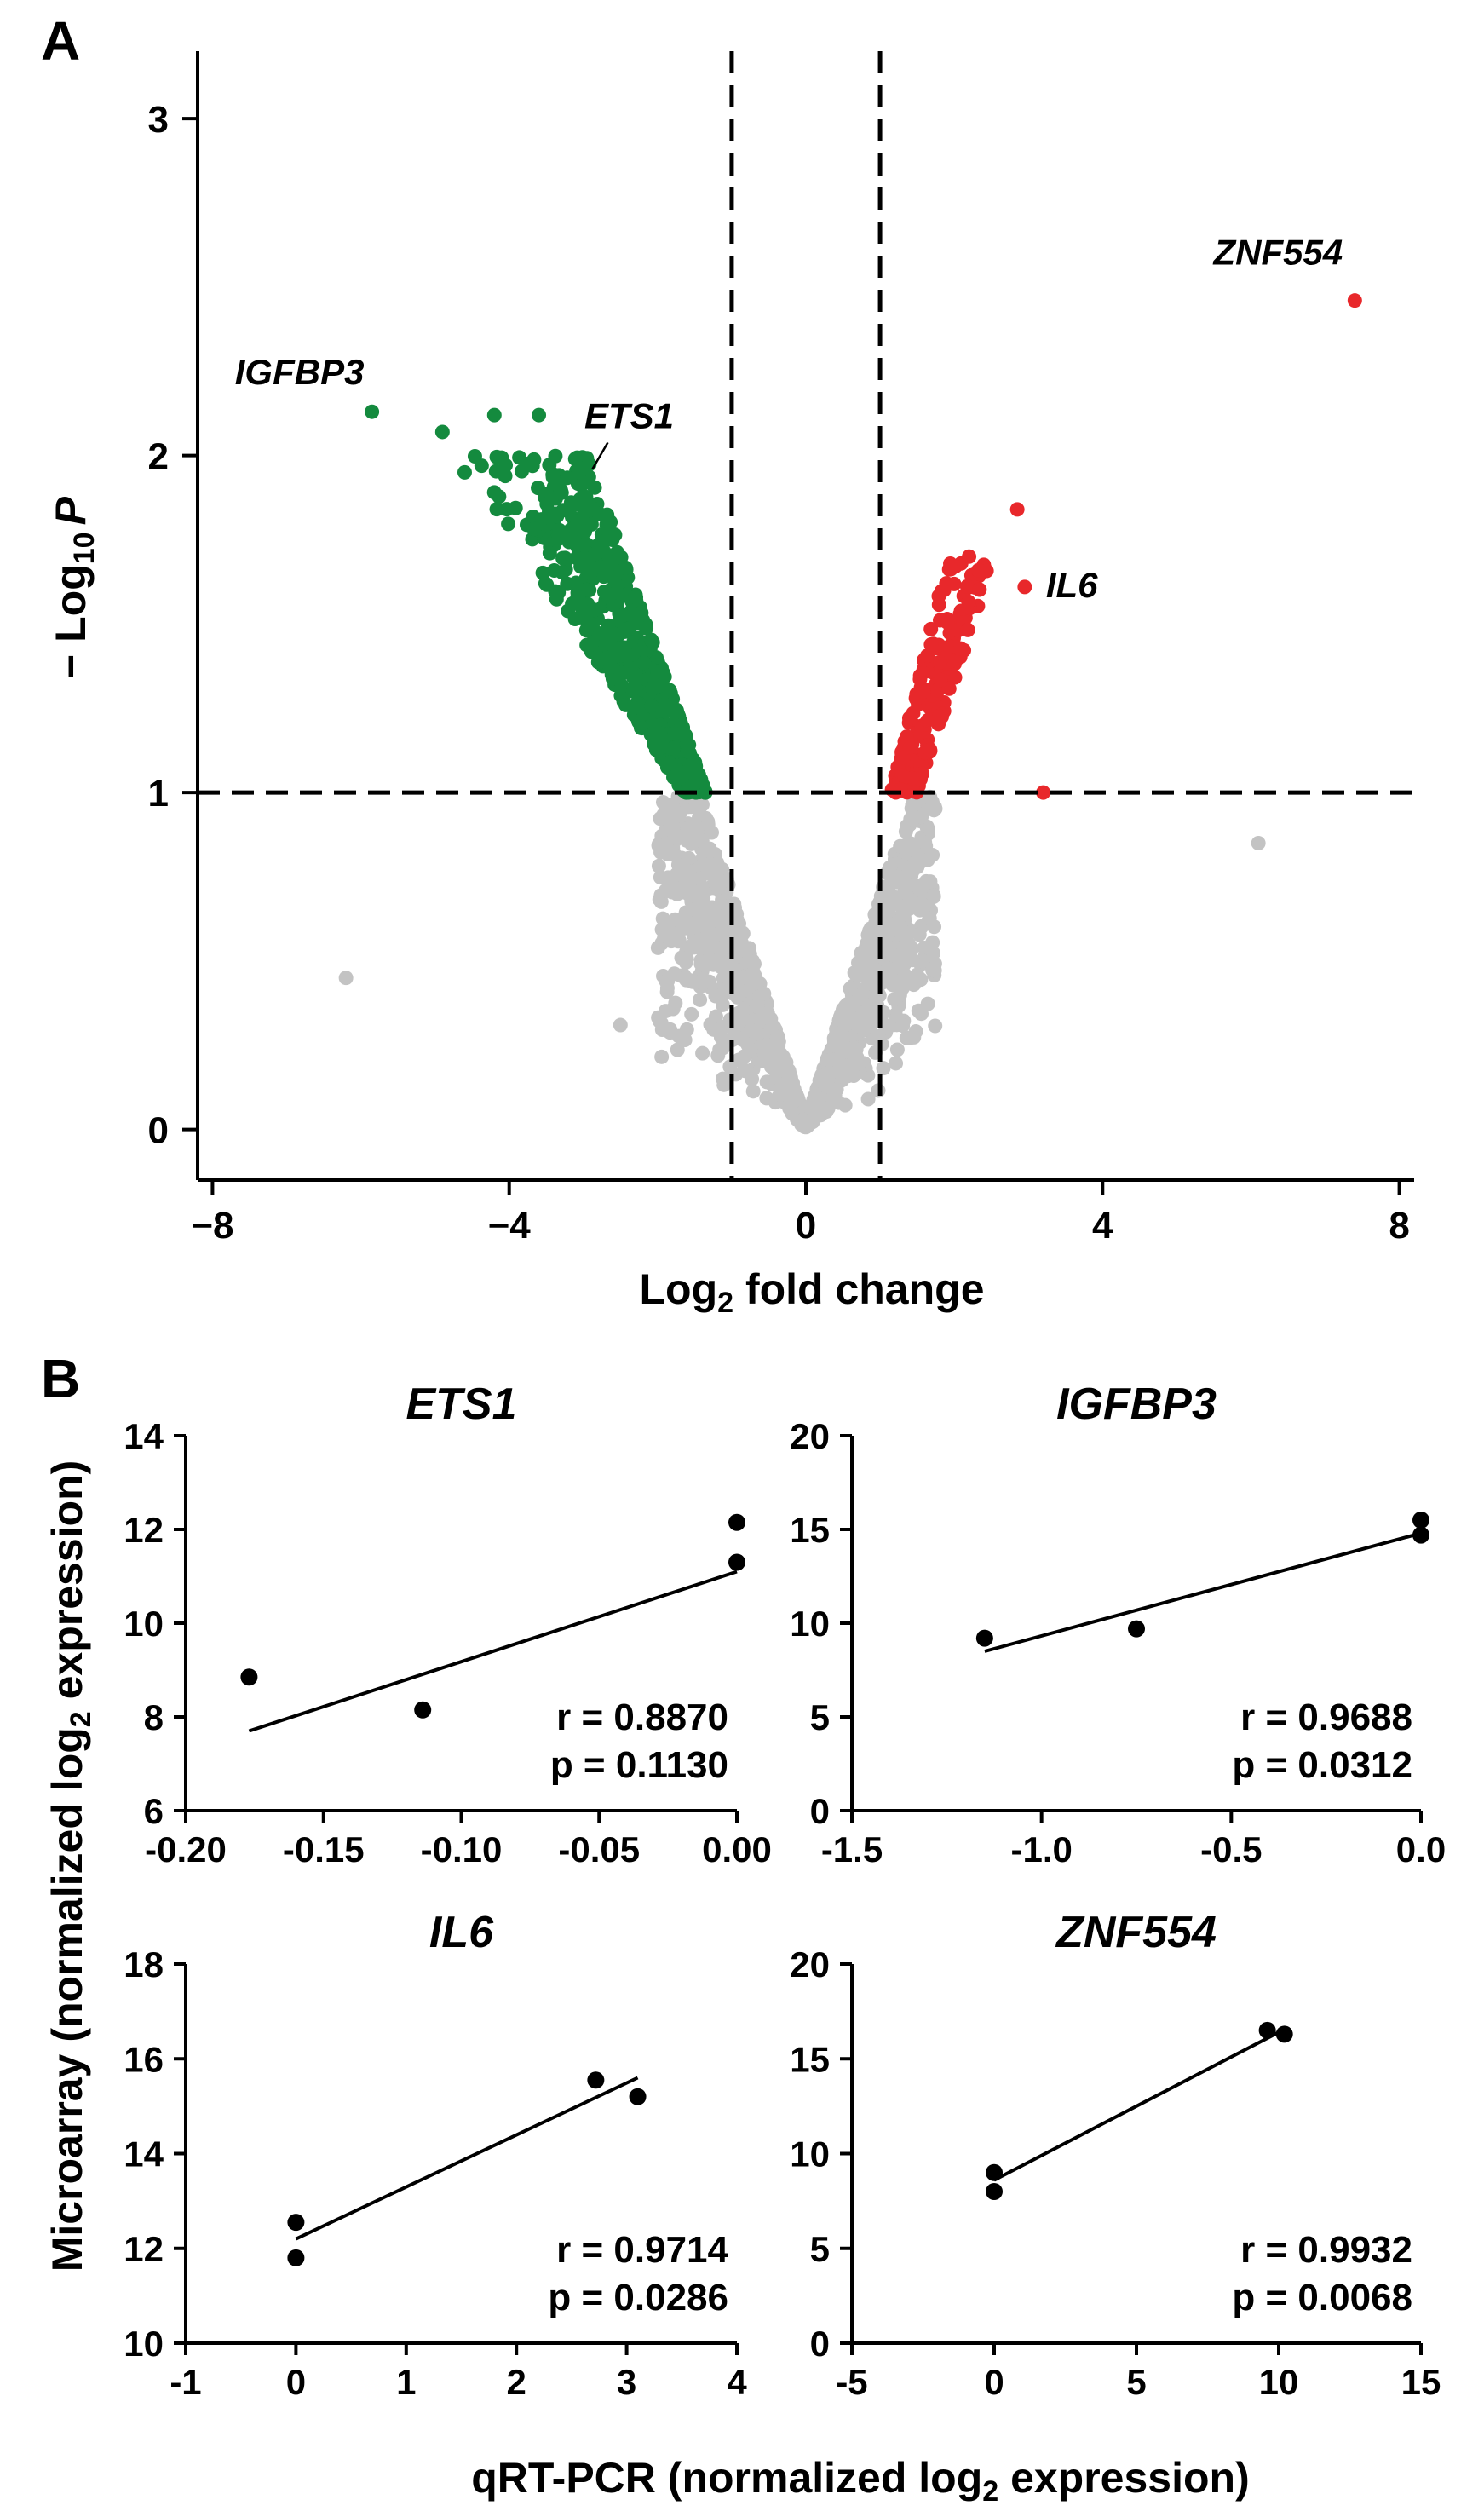 The width and height of the screenshot is (1484, 2517). I want to click on panel-b-letter: B, so click(60, 1379).